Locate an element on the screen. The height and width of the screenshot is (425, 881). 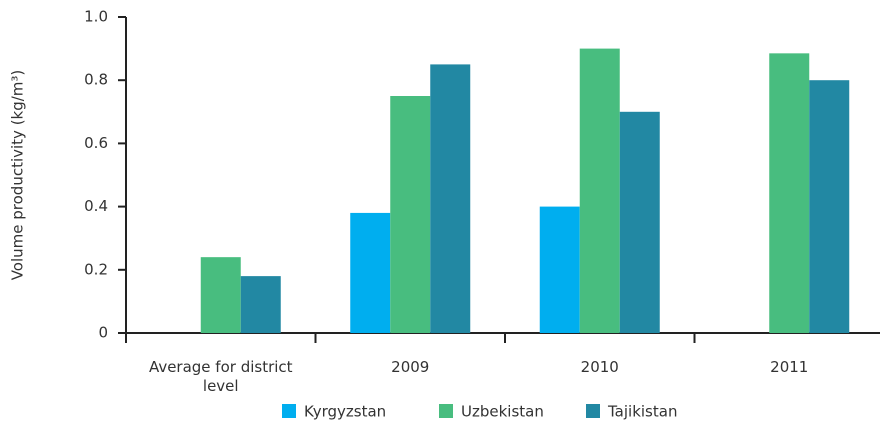
x-tick-label: 2011 is located at coordinates (789, 367).